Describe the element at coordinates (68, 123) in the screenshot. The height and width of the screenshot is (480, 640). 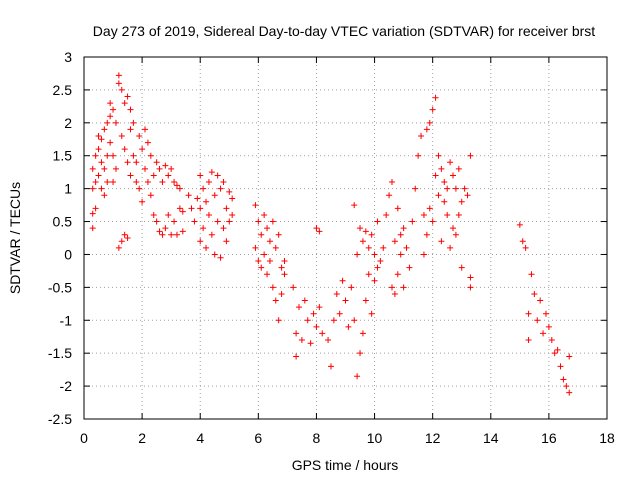
I see `y-tick-label: 2` at that location.